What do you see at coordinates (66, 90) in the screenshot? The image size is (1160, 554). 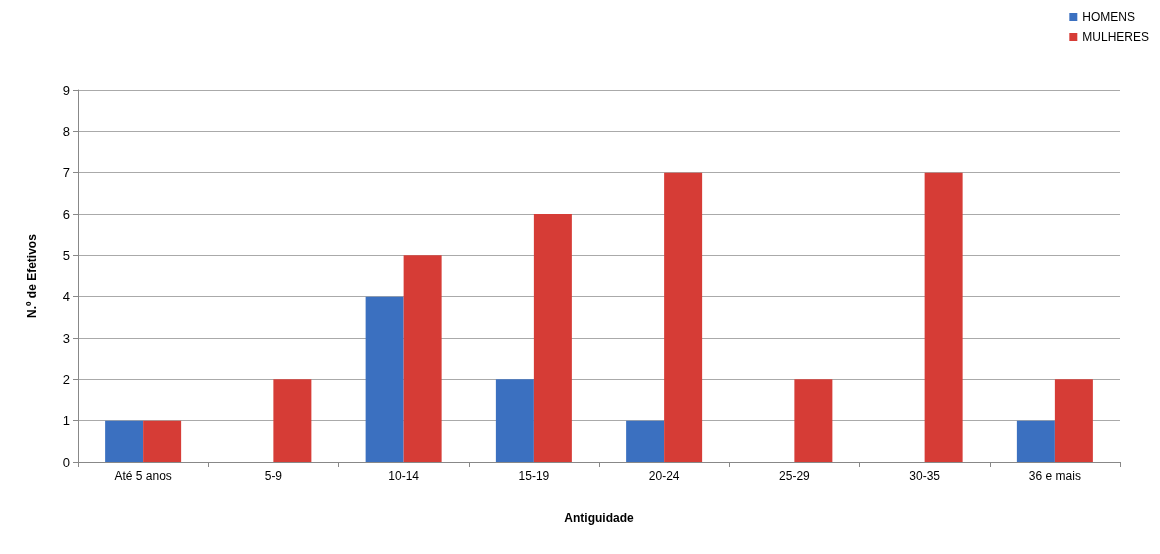 I see `y-tick-label: 9` at bounding box center [66, 90].